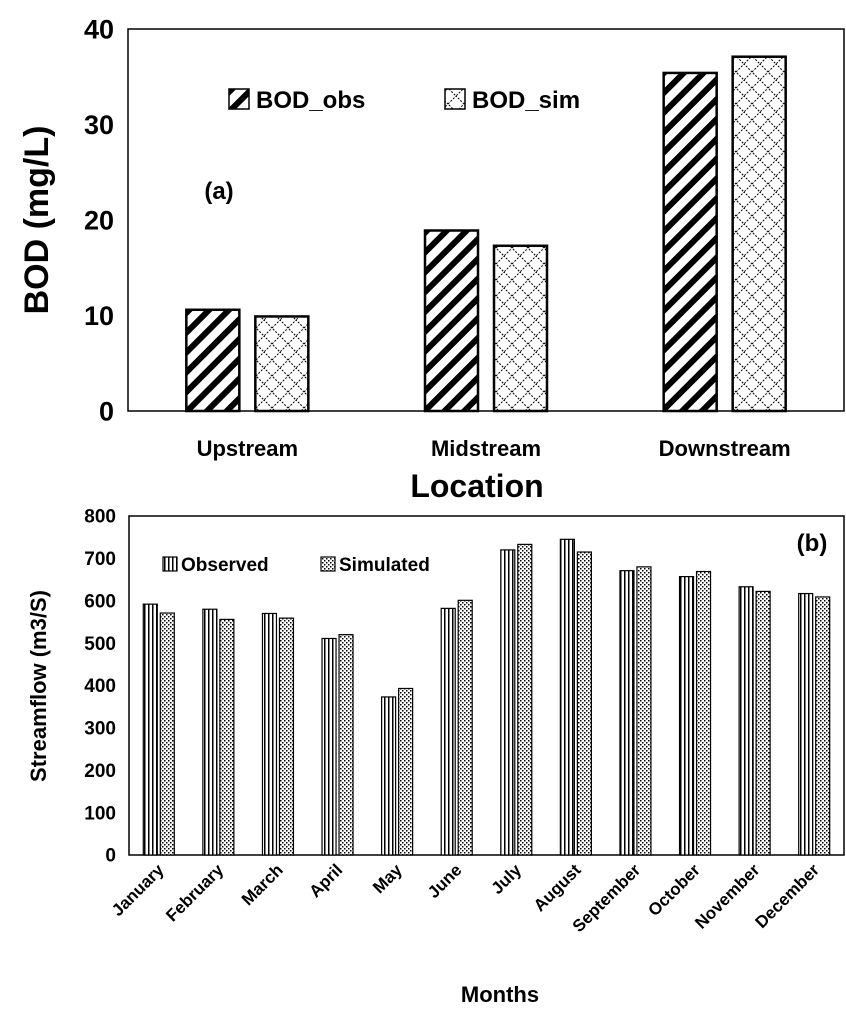  I want to click on bar-simulated-march, so click(286, 736).